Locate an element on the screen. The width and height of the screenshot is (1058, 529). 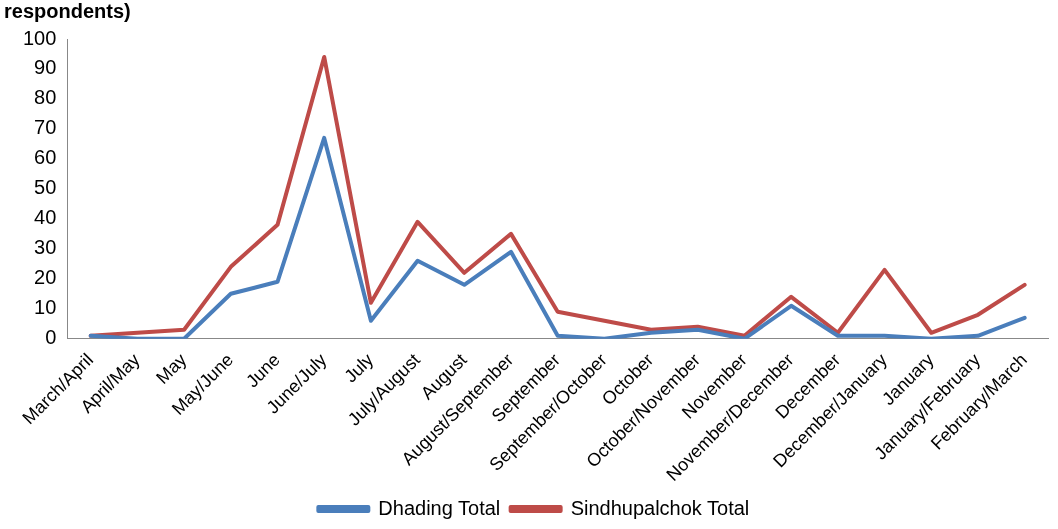
y-tick-label: 0 is located at coordinates (51, 337).